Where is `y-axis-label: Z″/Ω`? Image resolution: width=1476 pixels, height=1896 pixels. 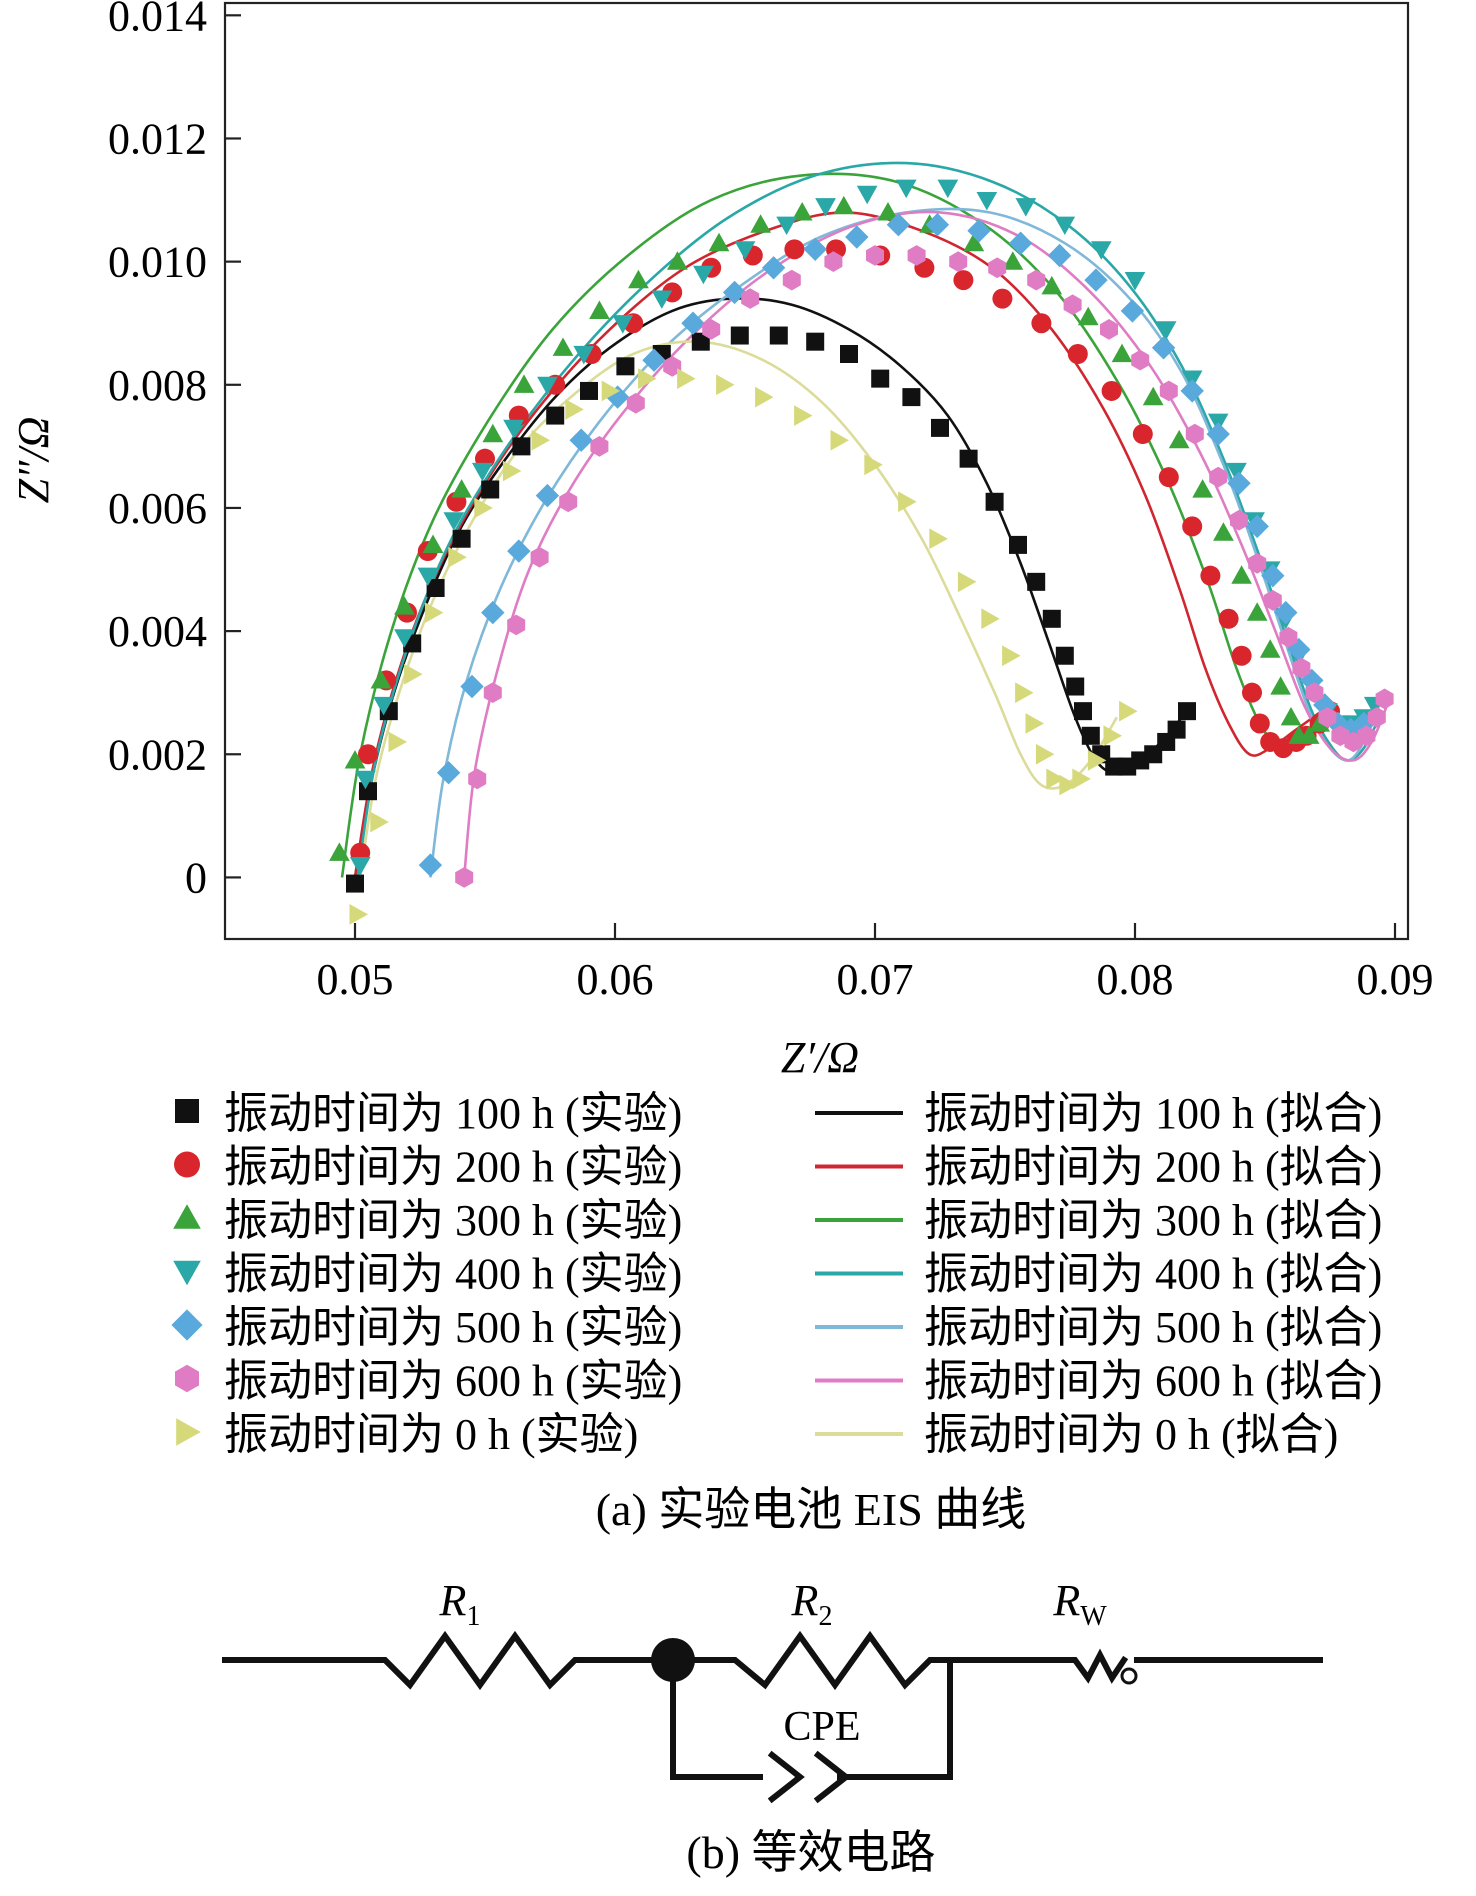
y-axis-label: Z″/Ω is located at coordinates (33, 460).